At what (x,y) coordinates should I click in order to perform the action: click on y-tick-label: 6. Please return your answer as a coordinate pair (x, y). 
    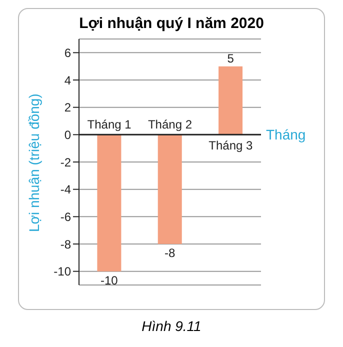
    Looking at the image, I should click on (68, 53).